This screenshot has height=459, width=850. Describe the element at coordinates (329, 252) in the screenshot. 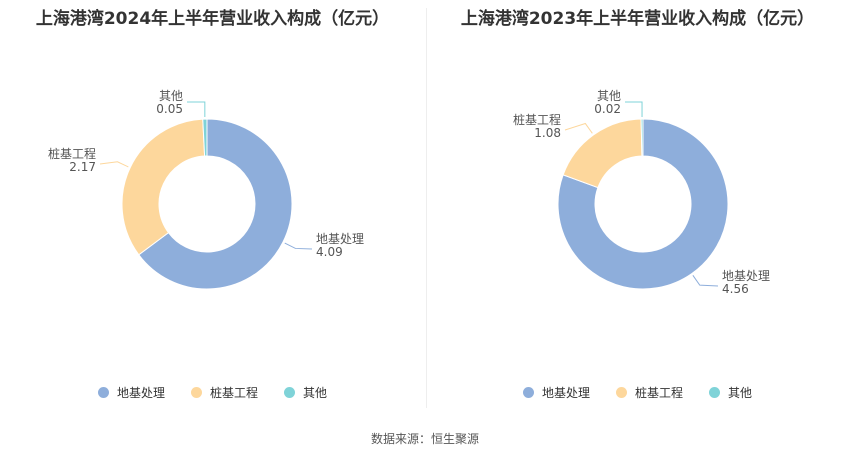

I see `slice-label-value: 4.09` at that location.